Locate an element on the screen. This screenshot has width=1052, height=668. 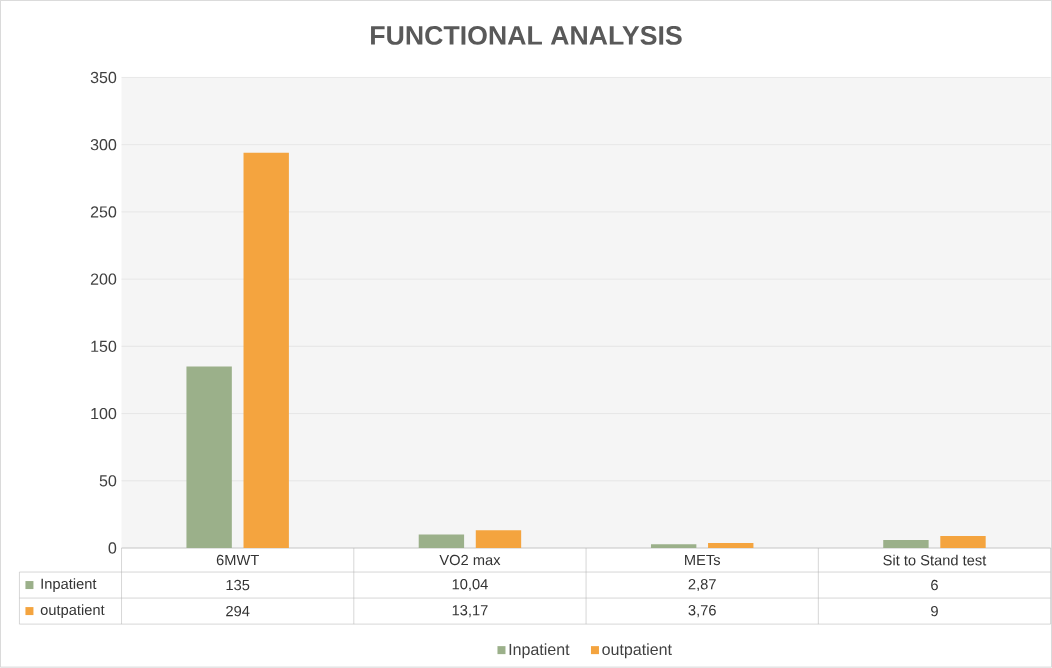
data-label: 294 is located at coordinates (238, 611).